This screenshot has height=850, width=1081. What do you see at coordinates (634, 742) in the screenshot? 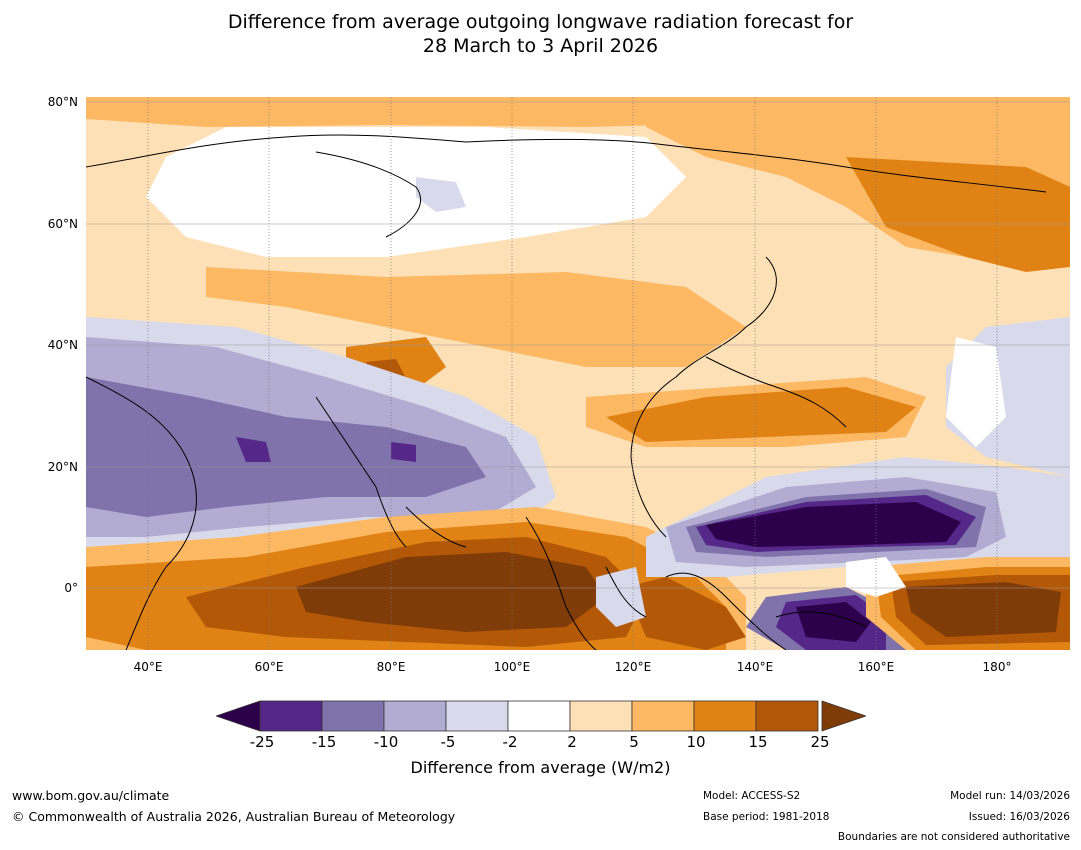
I see `colorbar-tick: 5` at bounding box center [634, 742].